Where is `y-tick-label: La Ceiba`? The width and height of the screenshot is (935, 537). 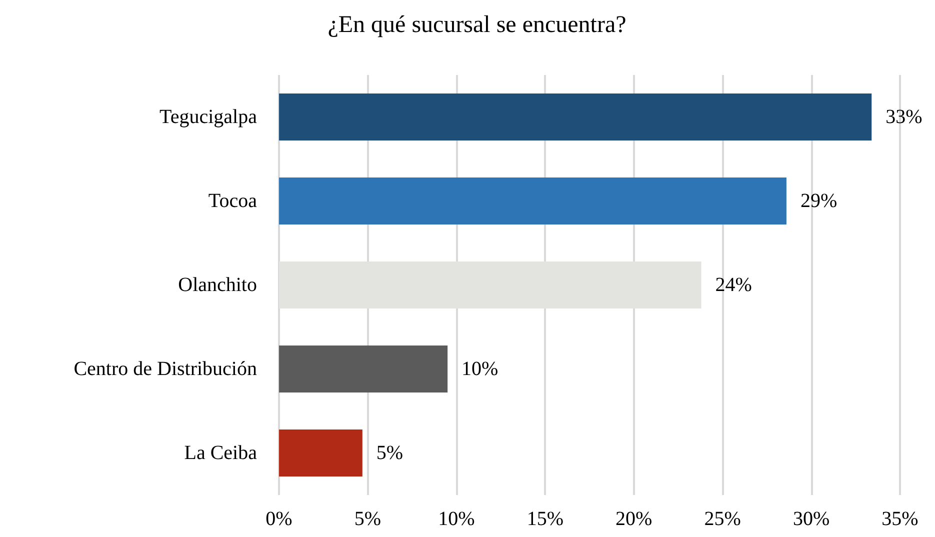 y-tick-label: La Ceiba is located at coordinates (221, 453).